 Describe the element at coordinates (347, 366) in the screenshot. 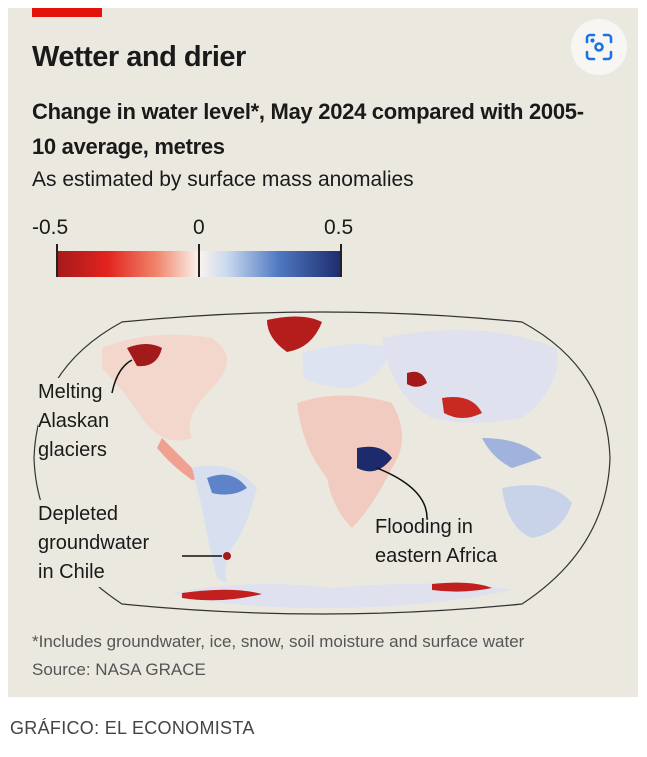

I see `europe` at that location.